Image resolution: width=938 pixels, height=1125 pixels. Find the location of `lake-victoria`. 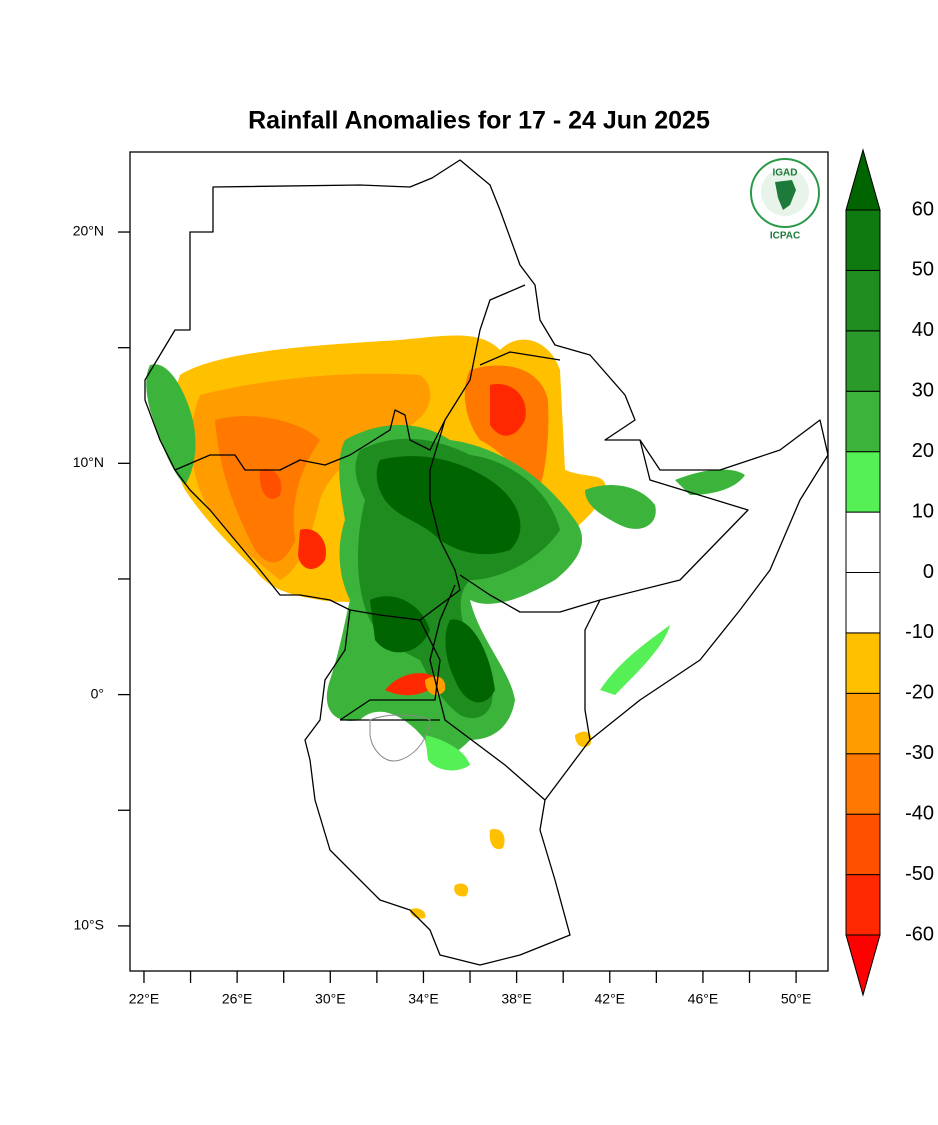

lake-victoria is located at coordinates (400, 738).